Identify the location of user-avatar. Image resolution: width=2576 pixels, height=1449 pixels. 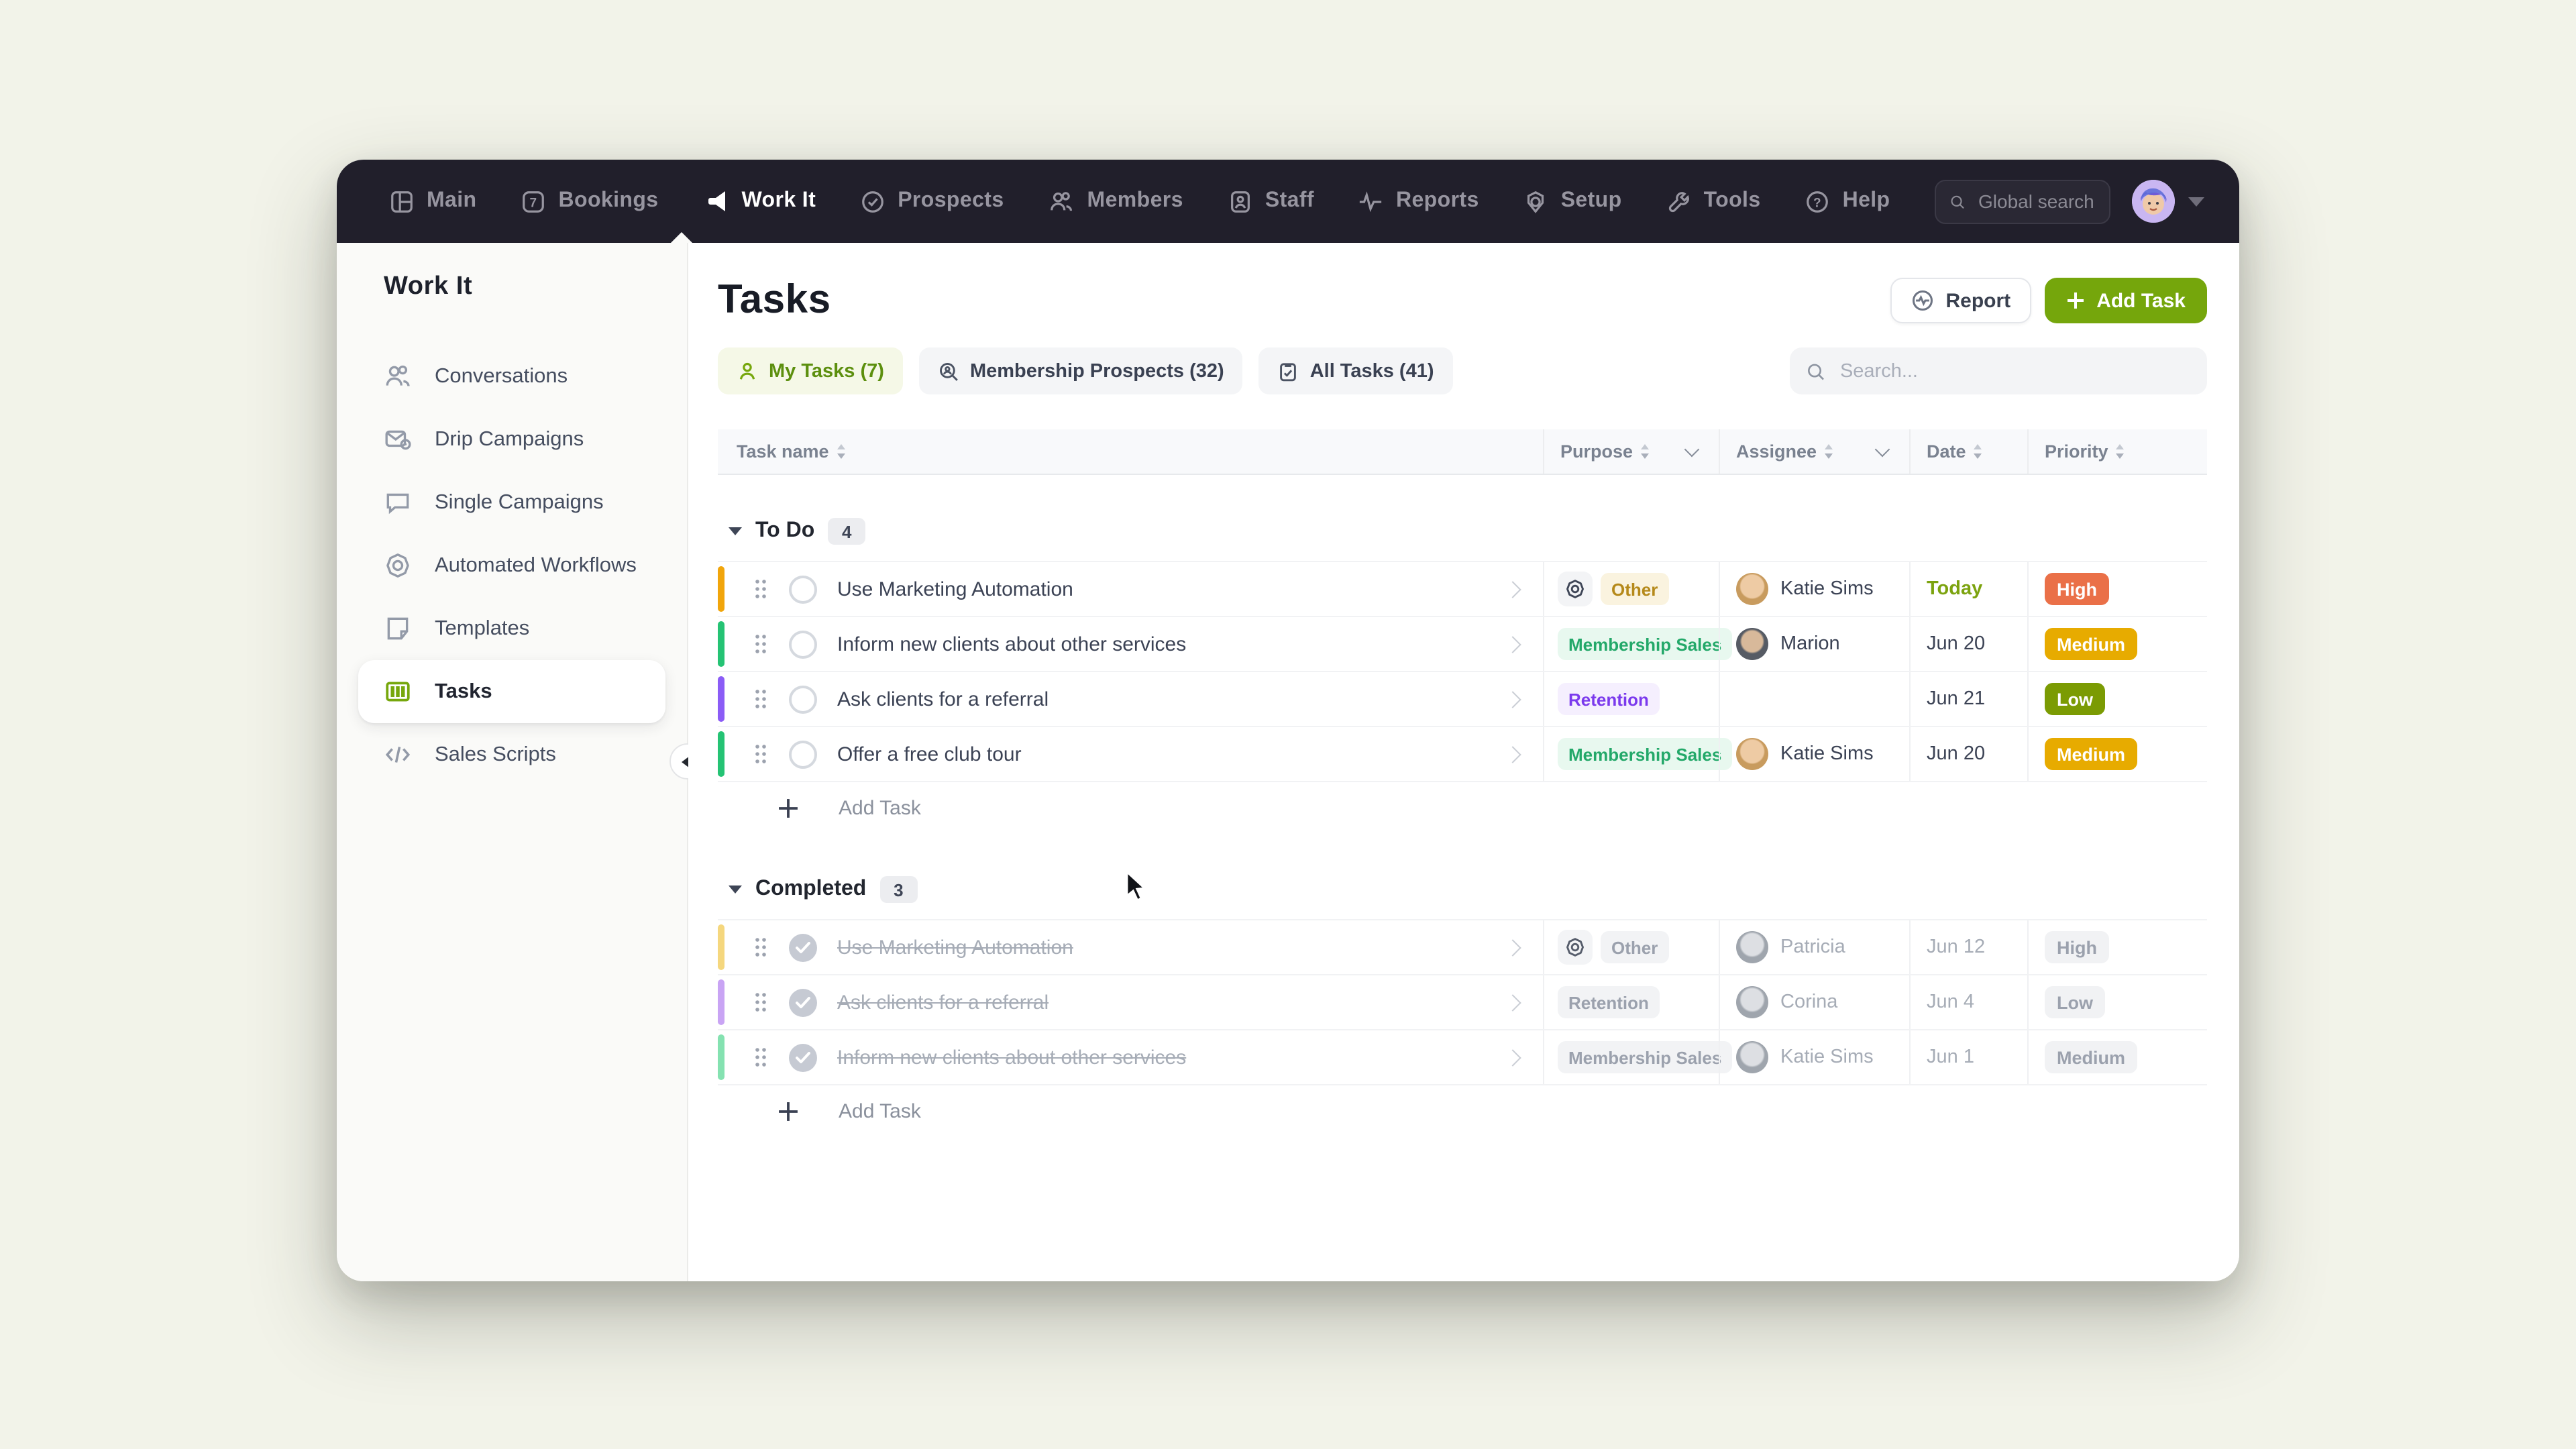
(2153, 201).